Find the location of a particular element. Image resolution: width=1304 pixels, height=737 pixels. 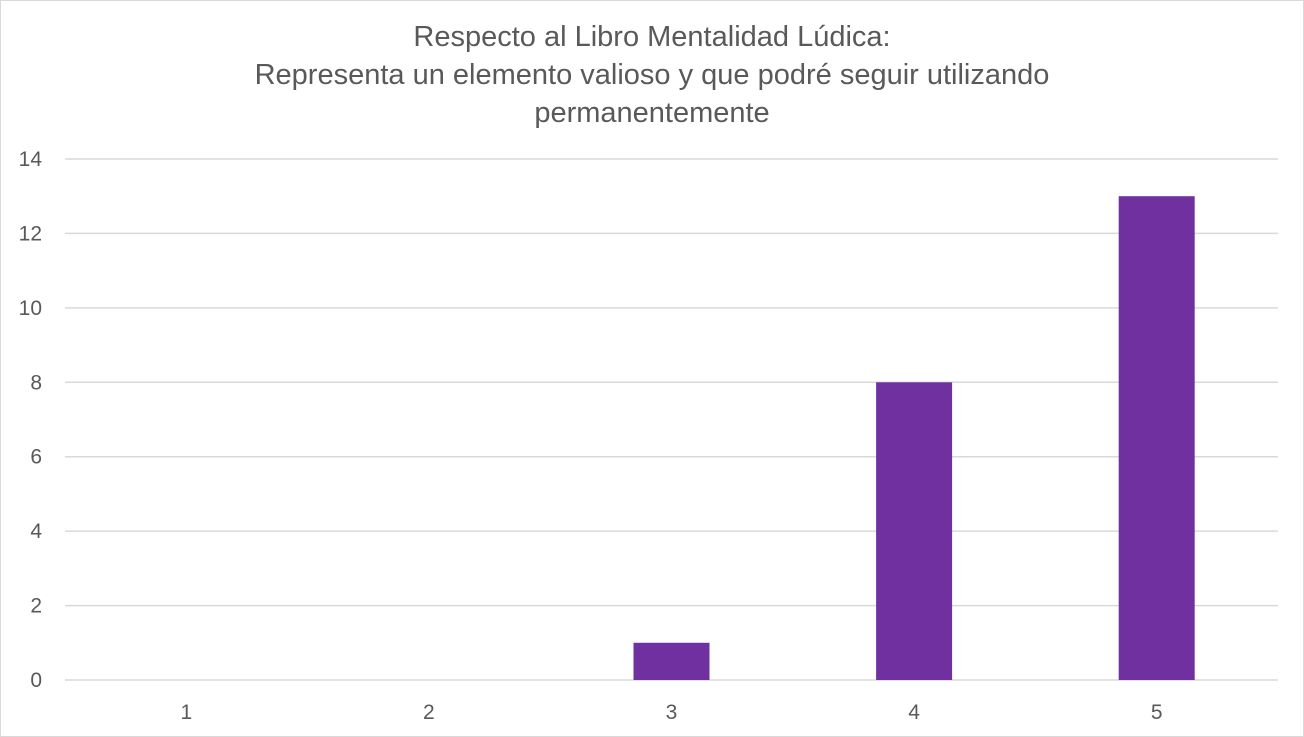

chart-title-line-3: permanentemente is located at coordinates (652, 113).